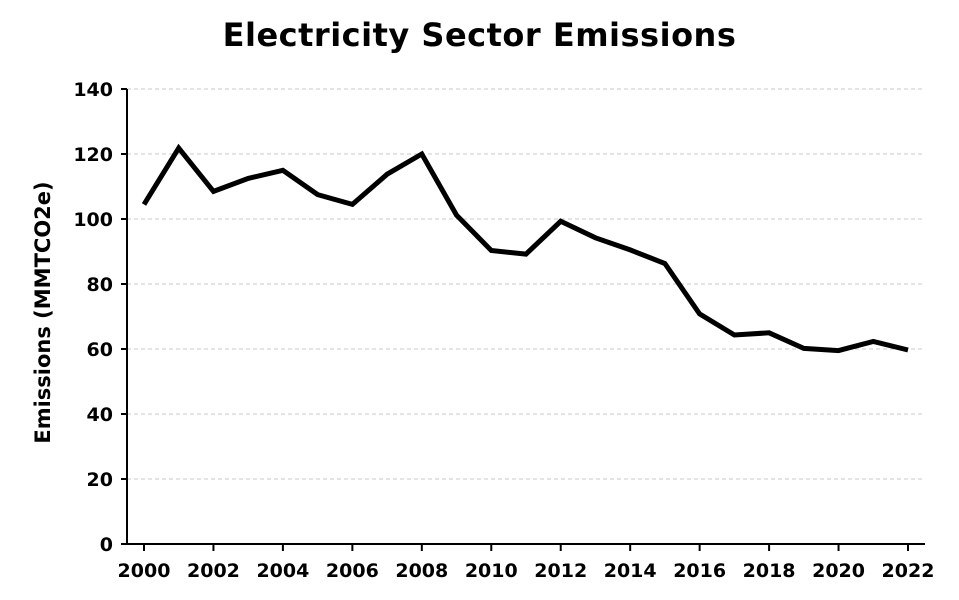  What do you see at coordinates (560, 571) in the screenshot?
I see `x-tick-label-2012: 2012` at bounding box center [560, 571].